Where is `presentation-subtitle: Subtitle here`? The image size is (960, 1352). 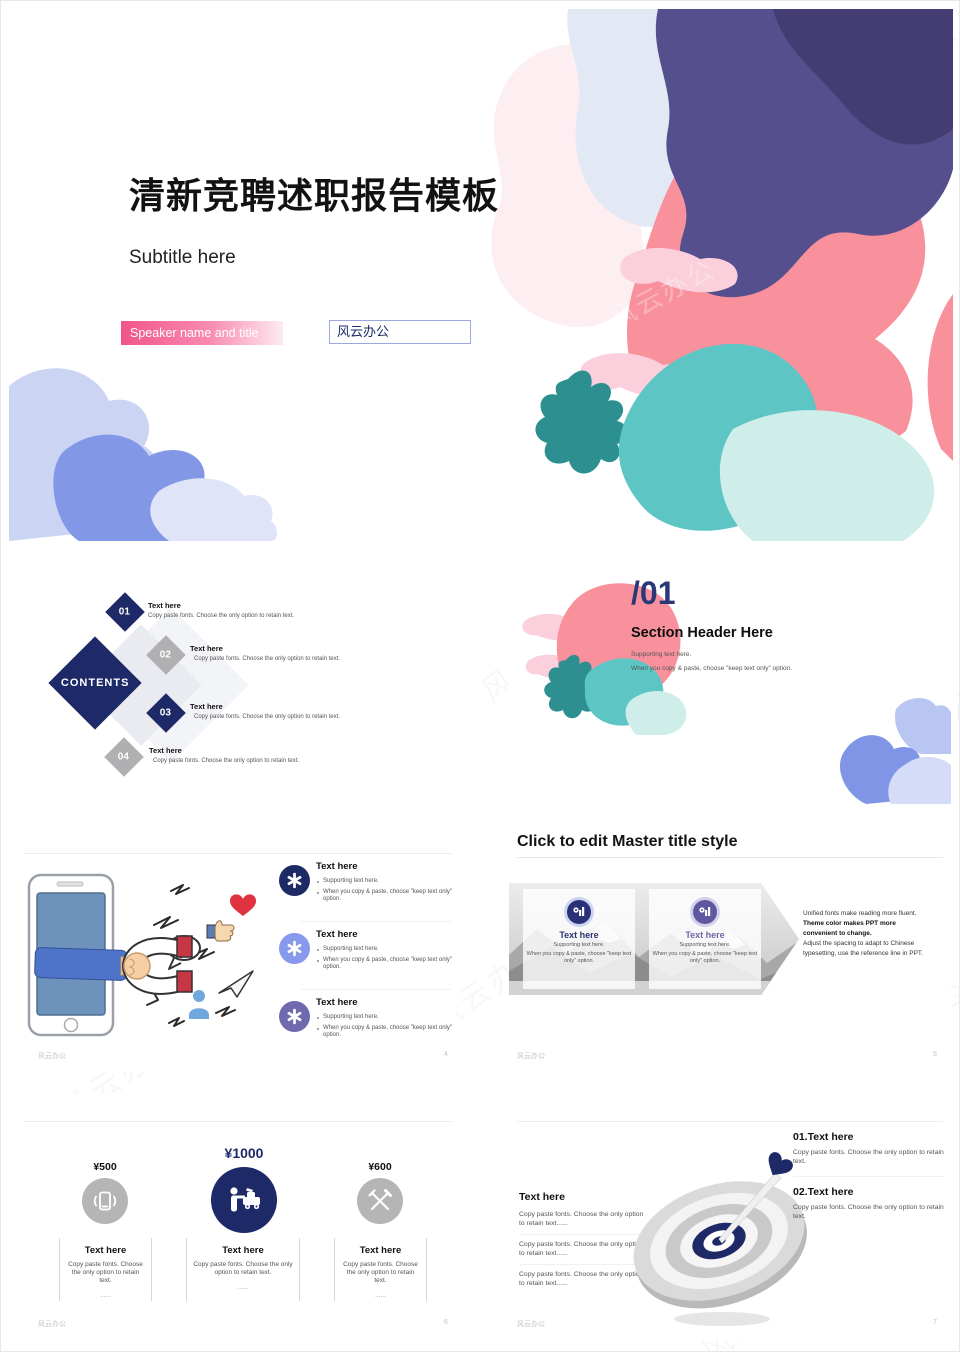 presentation-subtitle: Subtitle here is located at coordinates (182, 257).